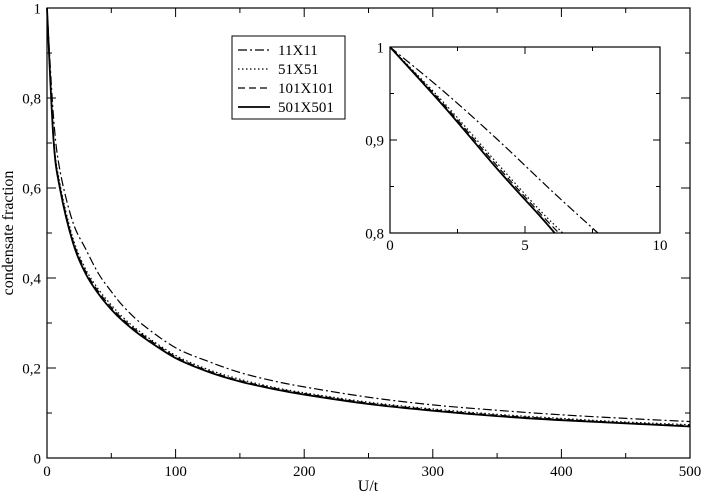 The image size is (706, 496). What do you see at coordinates (306, 108) in the screenshot?
I see `legend-label-501x501: 501X501` at bounding box center [306, 108].